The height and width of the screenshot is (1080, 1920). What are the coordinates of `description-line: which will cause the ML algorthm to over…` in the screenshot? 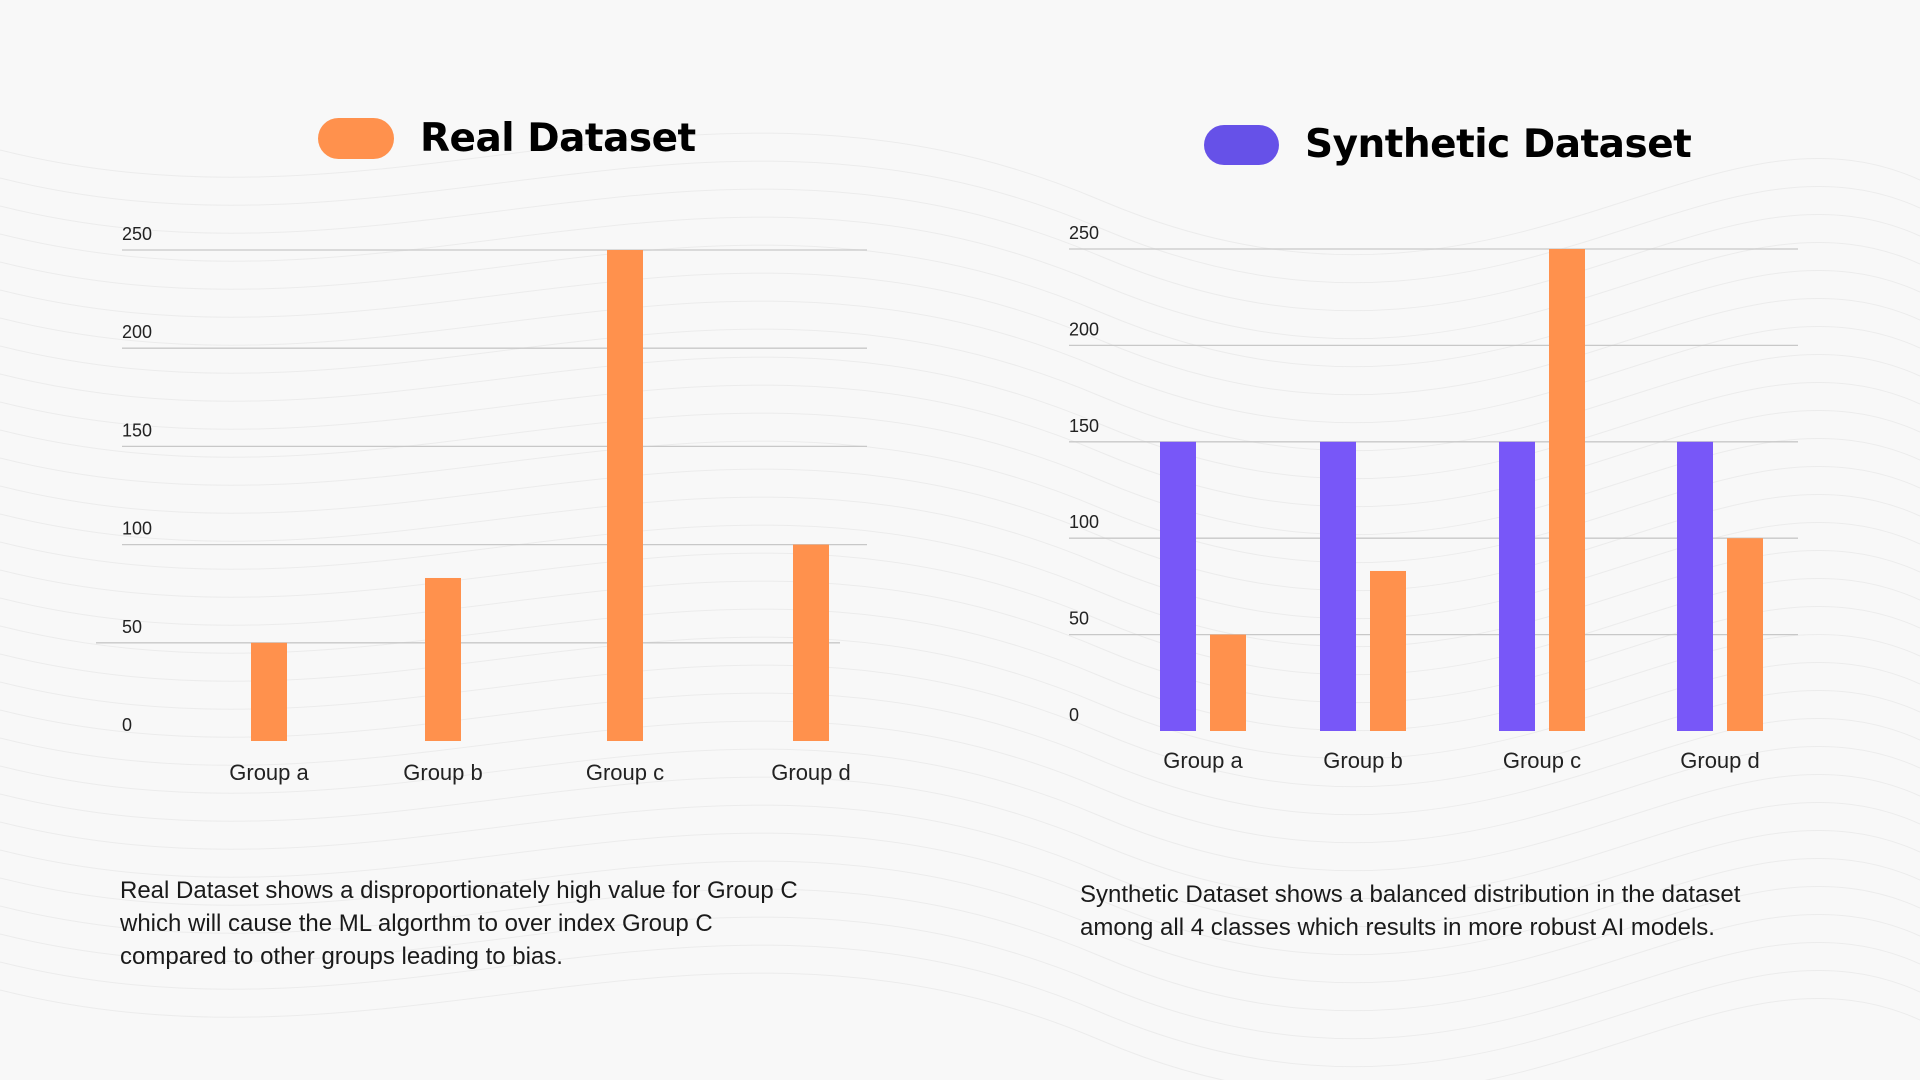 It's located at (416, 923).